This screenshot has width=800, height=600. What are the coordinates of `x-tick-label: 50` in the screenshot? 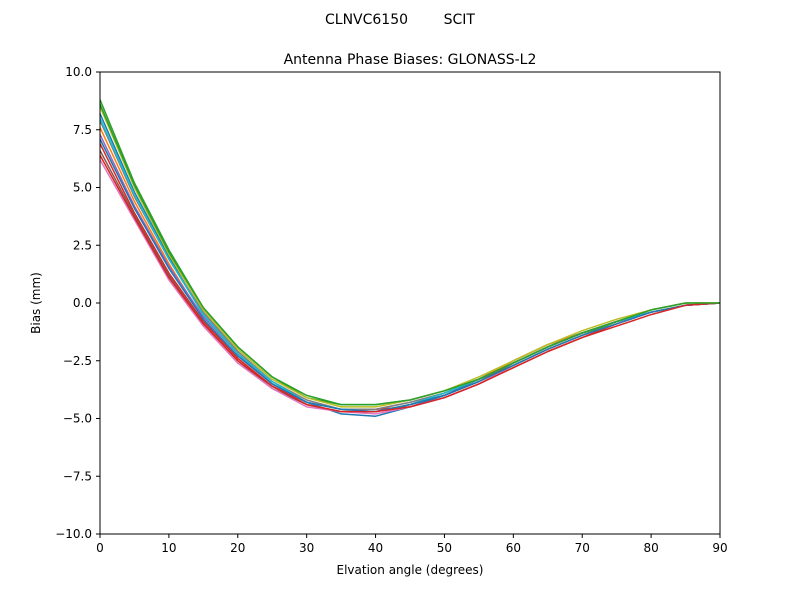 It's located at (444, 548).